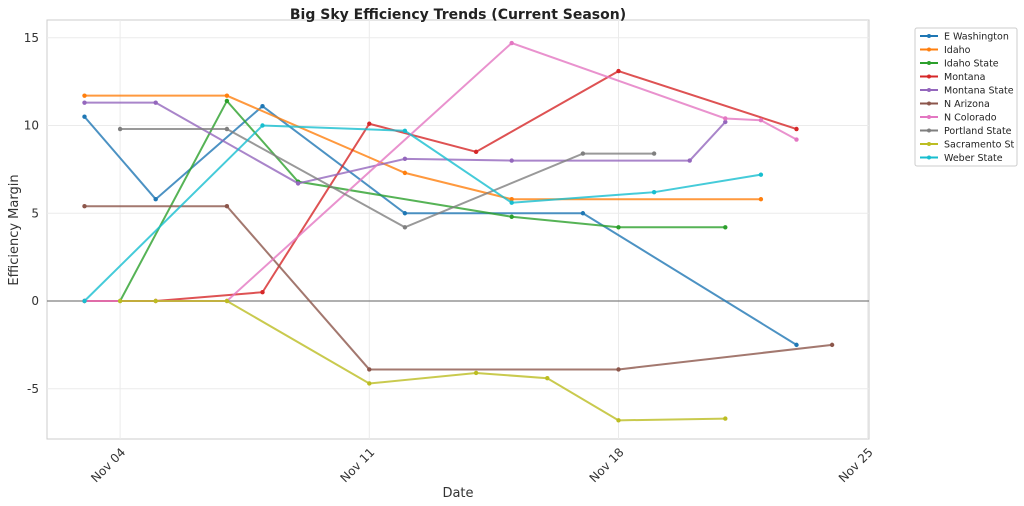 This screenshot has width=1024, height=506. What do you see at coordinates (35, 213) in the screenshot?
I see `y-tick-label: 5` at bounding box center [35, 213].